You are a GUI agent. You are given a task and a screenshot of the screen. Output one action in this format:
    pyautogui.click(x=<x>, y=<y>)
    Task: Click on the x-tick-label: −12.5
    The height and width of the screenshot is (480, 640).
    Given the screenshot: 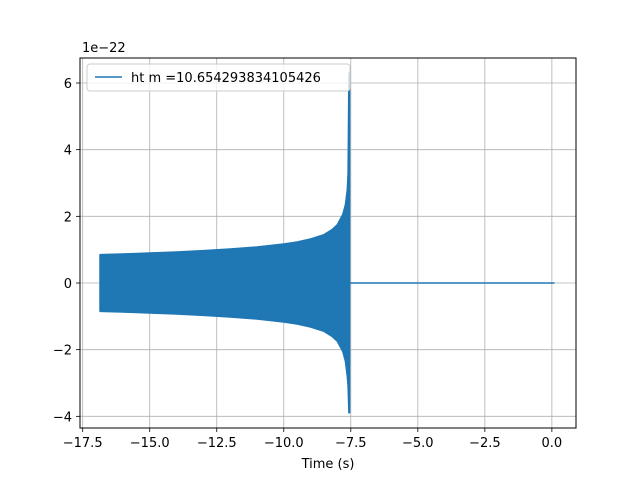 What is the action you would take?
    pyautogui.click(x=217, y=443)
    